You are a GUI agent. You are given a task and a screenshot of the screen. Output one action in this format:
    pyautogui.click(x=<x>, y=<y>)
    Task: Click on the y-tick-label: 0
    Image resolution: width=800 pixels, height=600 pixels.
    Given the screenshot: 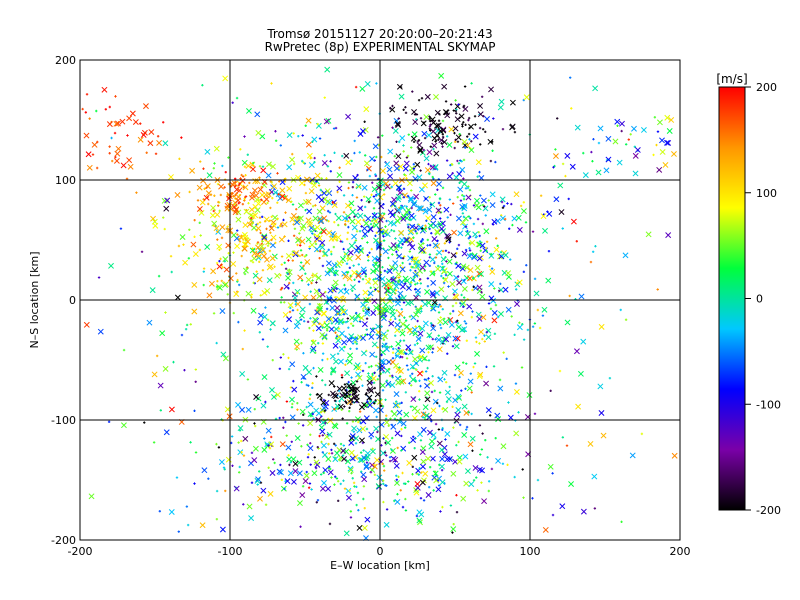 What is the action you would take?
    pyautogui.click(x=72, y=300)
    